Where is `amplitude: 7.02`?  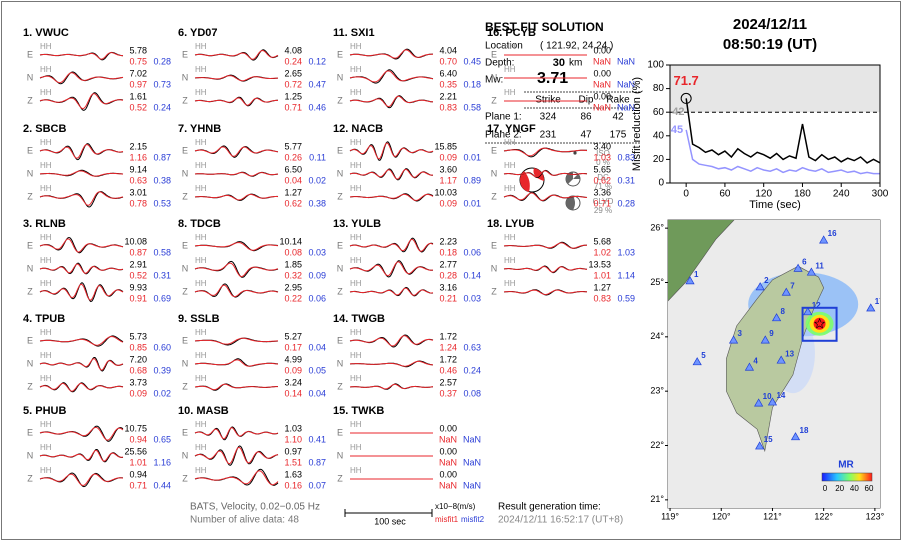 amplitude: 7.02 is located at coordinates (138, 73).